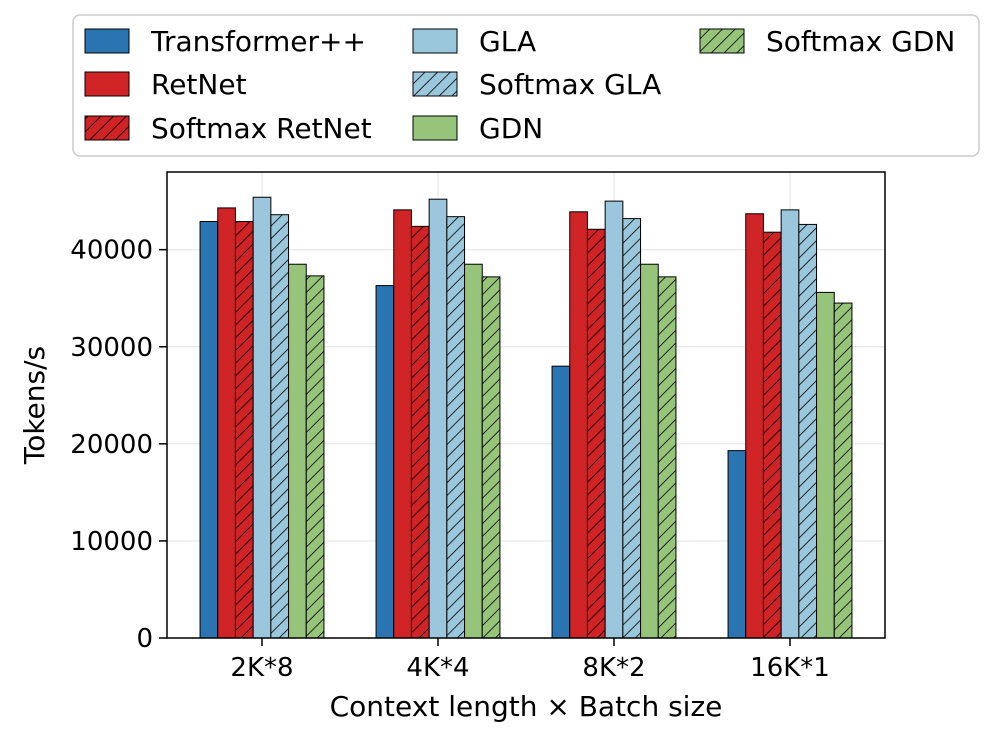 This screenshot has height=739, width=996. Describe the element at coordinates (455, 427) in the screenshot. I see `bar-softmax-gla-4k-4-hatch` at that location.